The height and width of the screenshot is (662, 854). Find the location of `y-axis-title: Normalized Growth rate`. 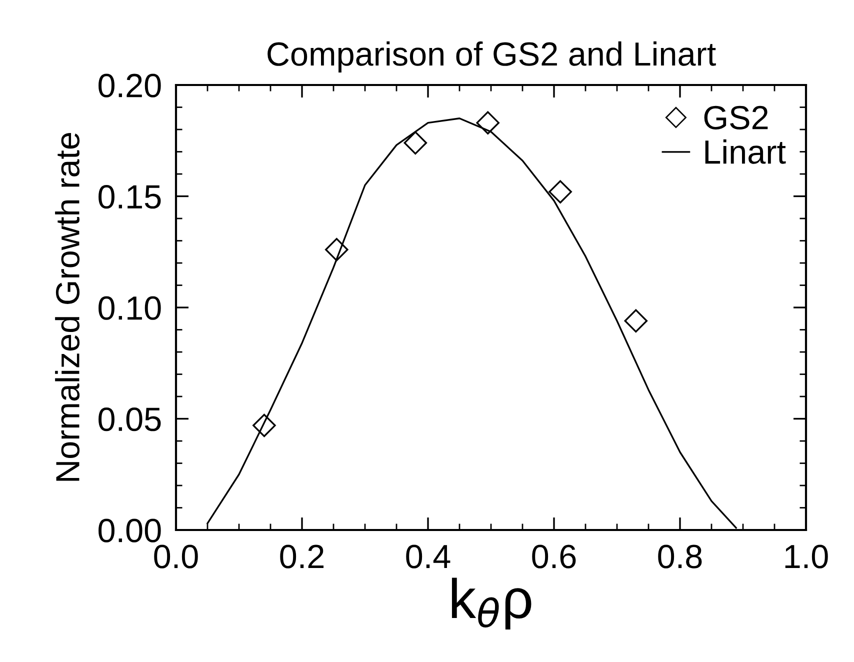

y-axis-title: Normalized Growth rate is located at coordinates (67, 306).